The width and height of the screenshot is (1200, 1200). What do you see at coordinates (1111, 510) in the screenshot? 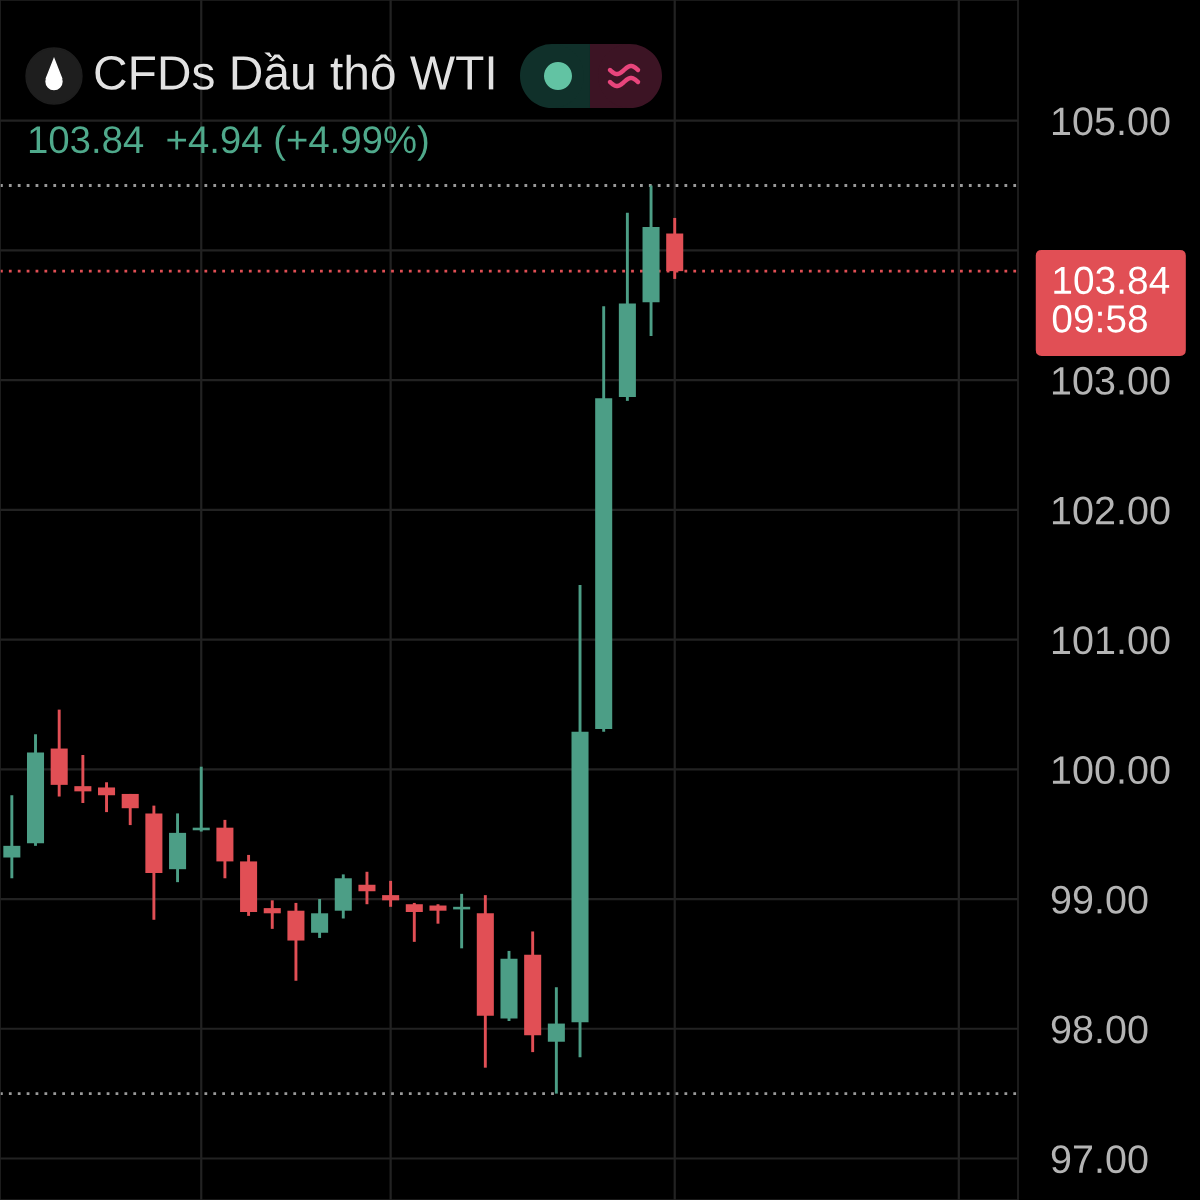
I see `y-tick-label: 102.00` at bounding box center [1111, 510].